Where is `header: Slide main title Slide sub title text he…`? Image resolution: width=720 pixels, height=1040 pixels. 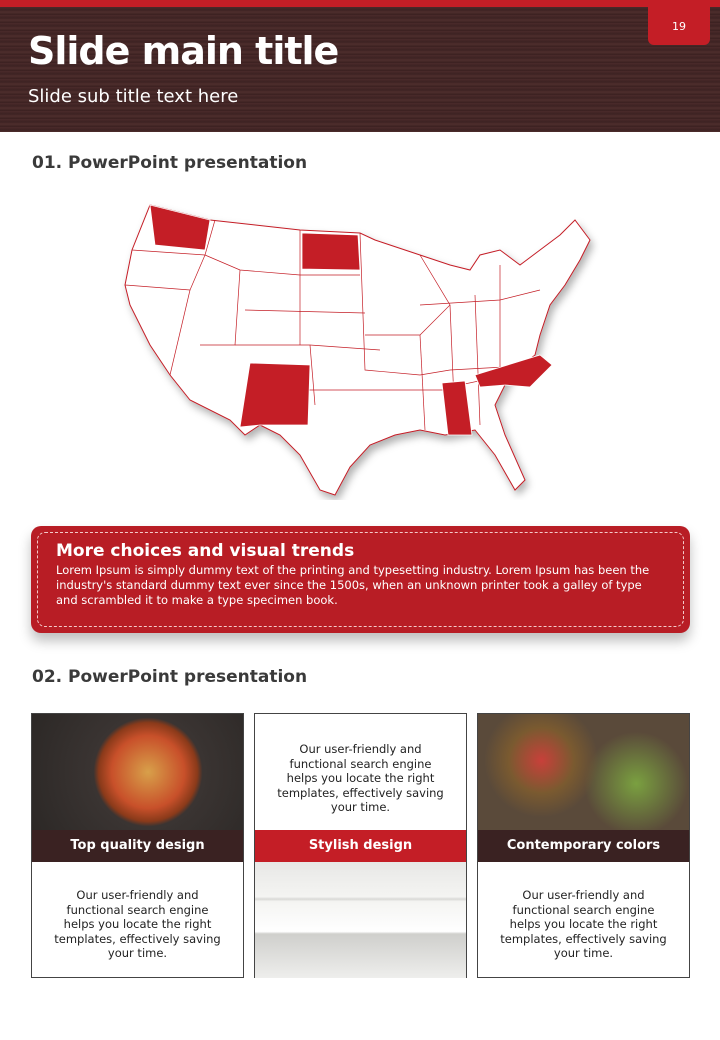 header: Slide main title Slide sub title text he… is located at coordinates (360, 69).